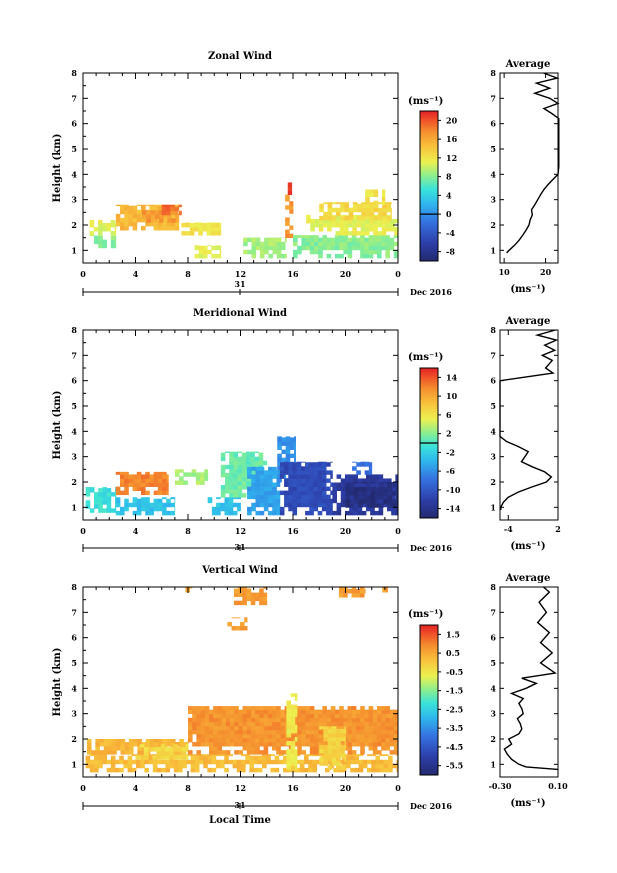 This screenshot has height=873, width=617. I want to click on x-tick-label: 20, so click(346, 788).